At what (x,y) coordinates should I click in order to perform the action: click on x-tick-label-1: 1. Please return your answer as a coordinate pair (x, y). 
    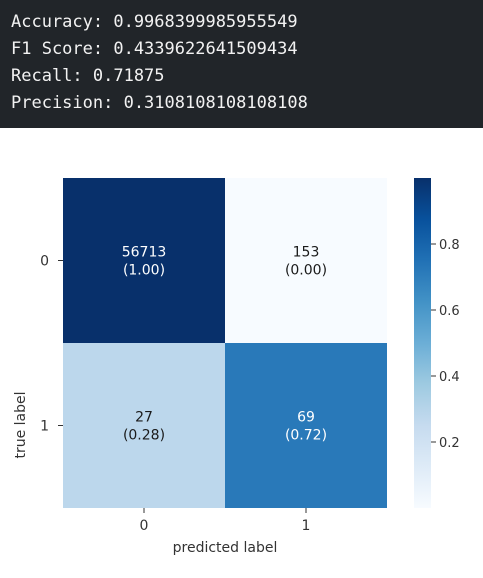
    Looking at the image, I should click on (306, 526).